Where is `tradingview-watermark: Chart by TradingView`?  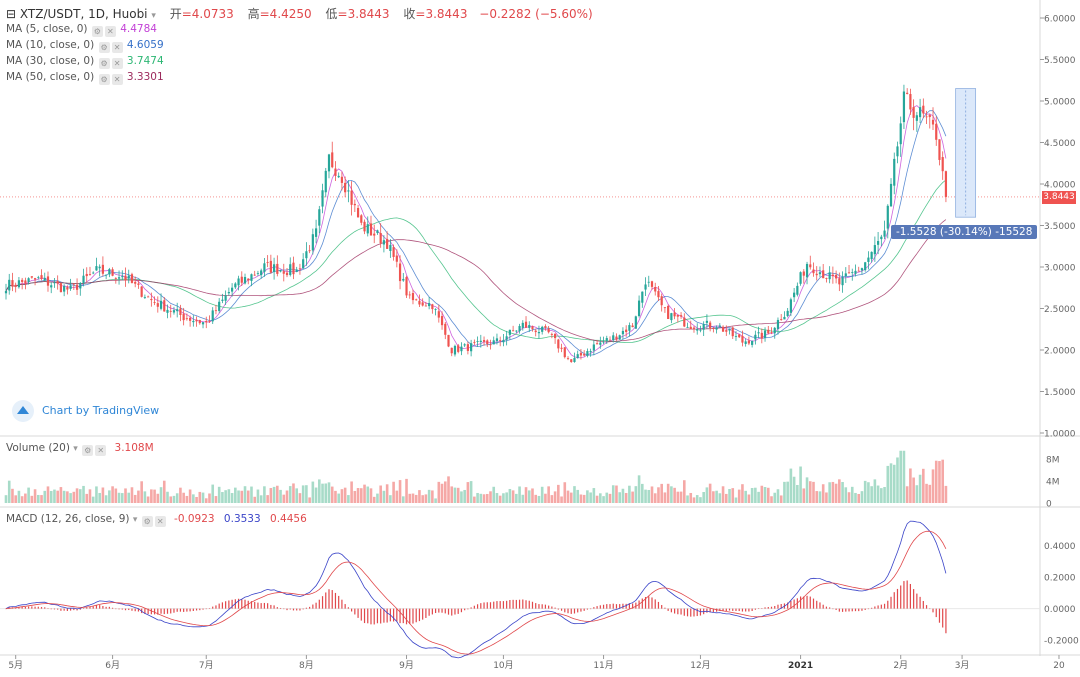
tradingview-watermark: Chart by TradingView is located at coordinates (85, 411).